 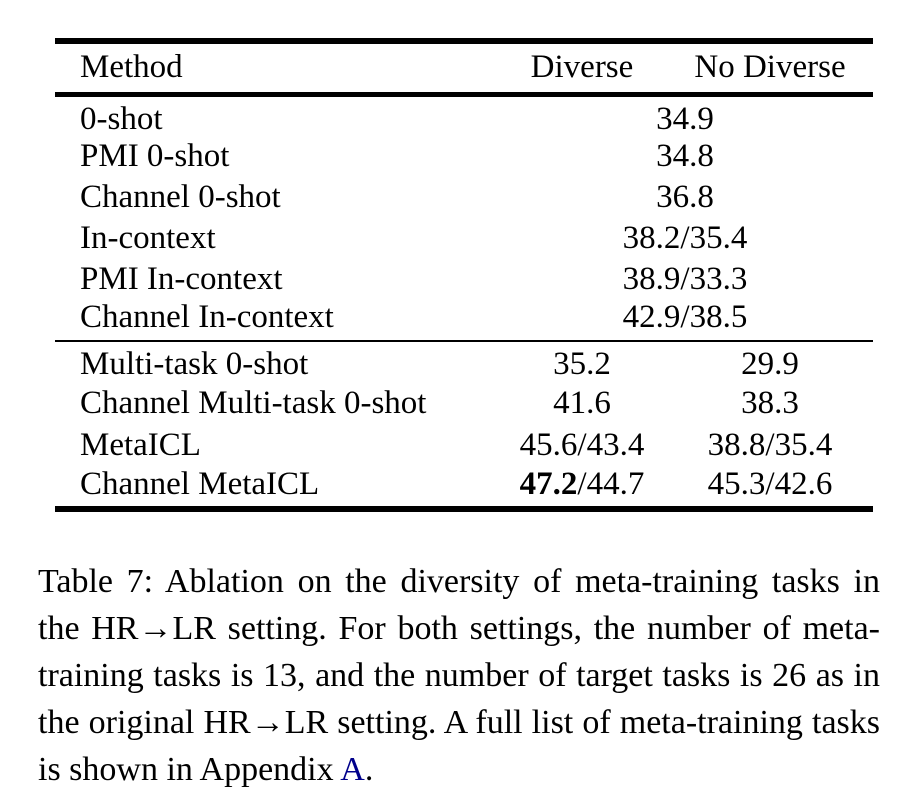 I want to click on best-score-bold: 47.2, so click(x=548, y=483).